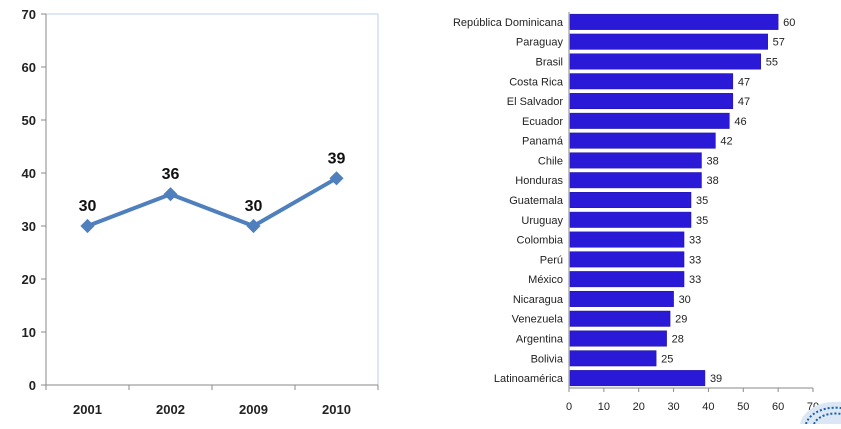 The image size is (841, 429). What do you see at coordinates (536, 201) in the screenshot?
I see `category-label: Guatemala` at bounding box center [536, 201].